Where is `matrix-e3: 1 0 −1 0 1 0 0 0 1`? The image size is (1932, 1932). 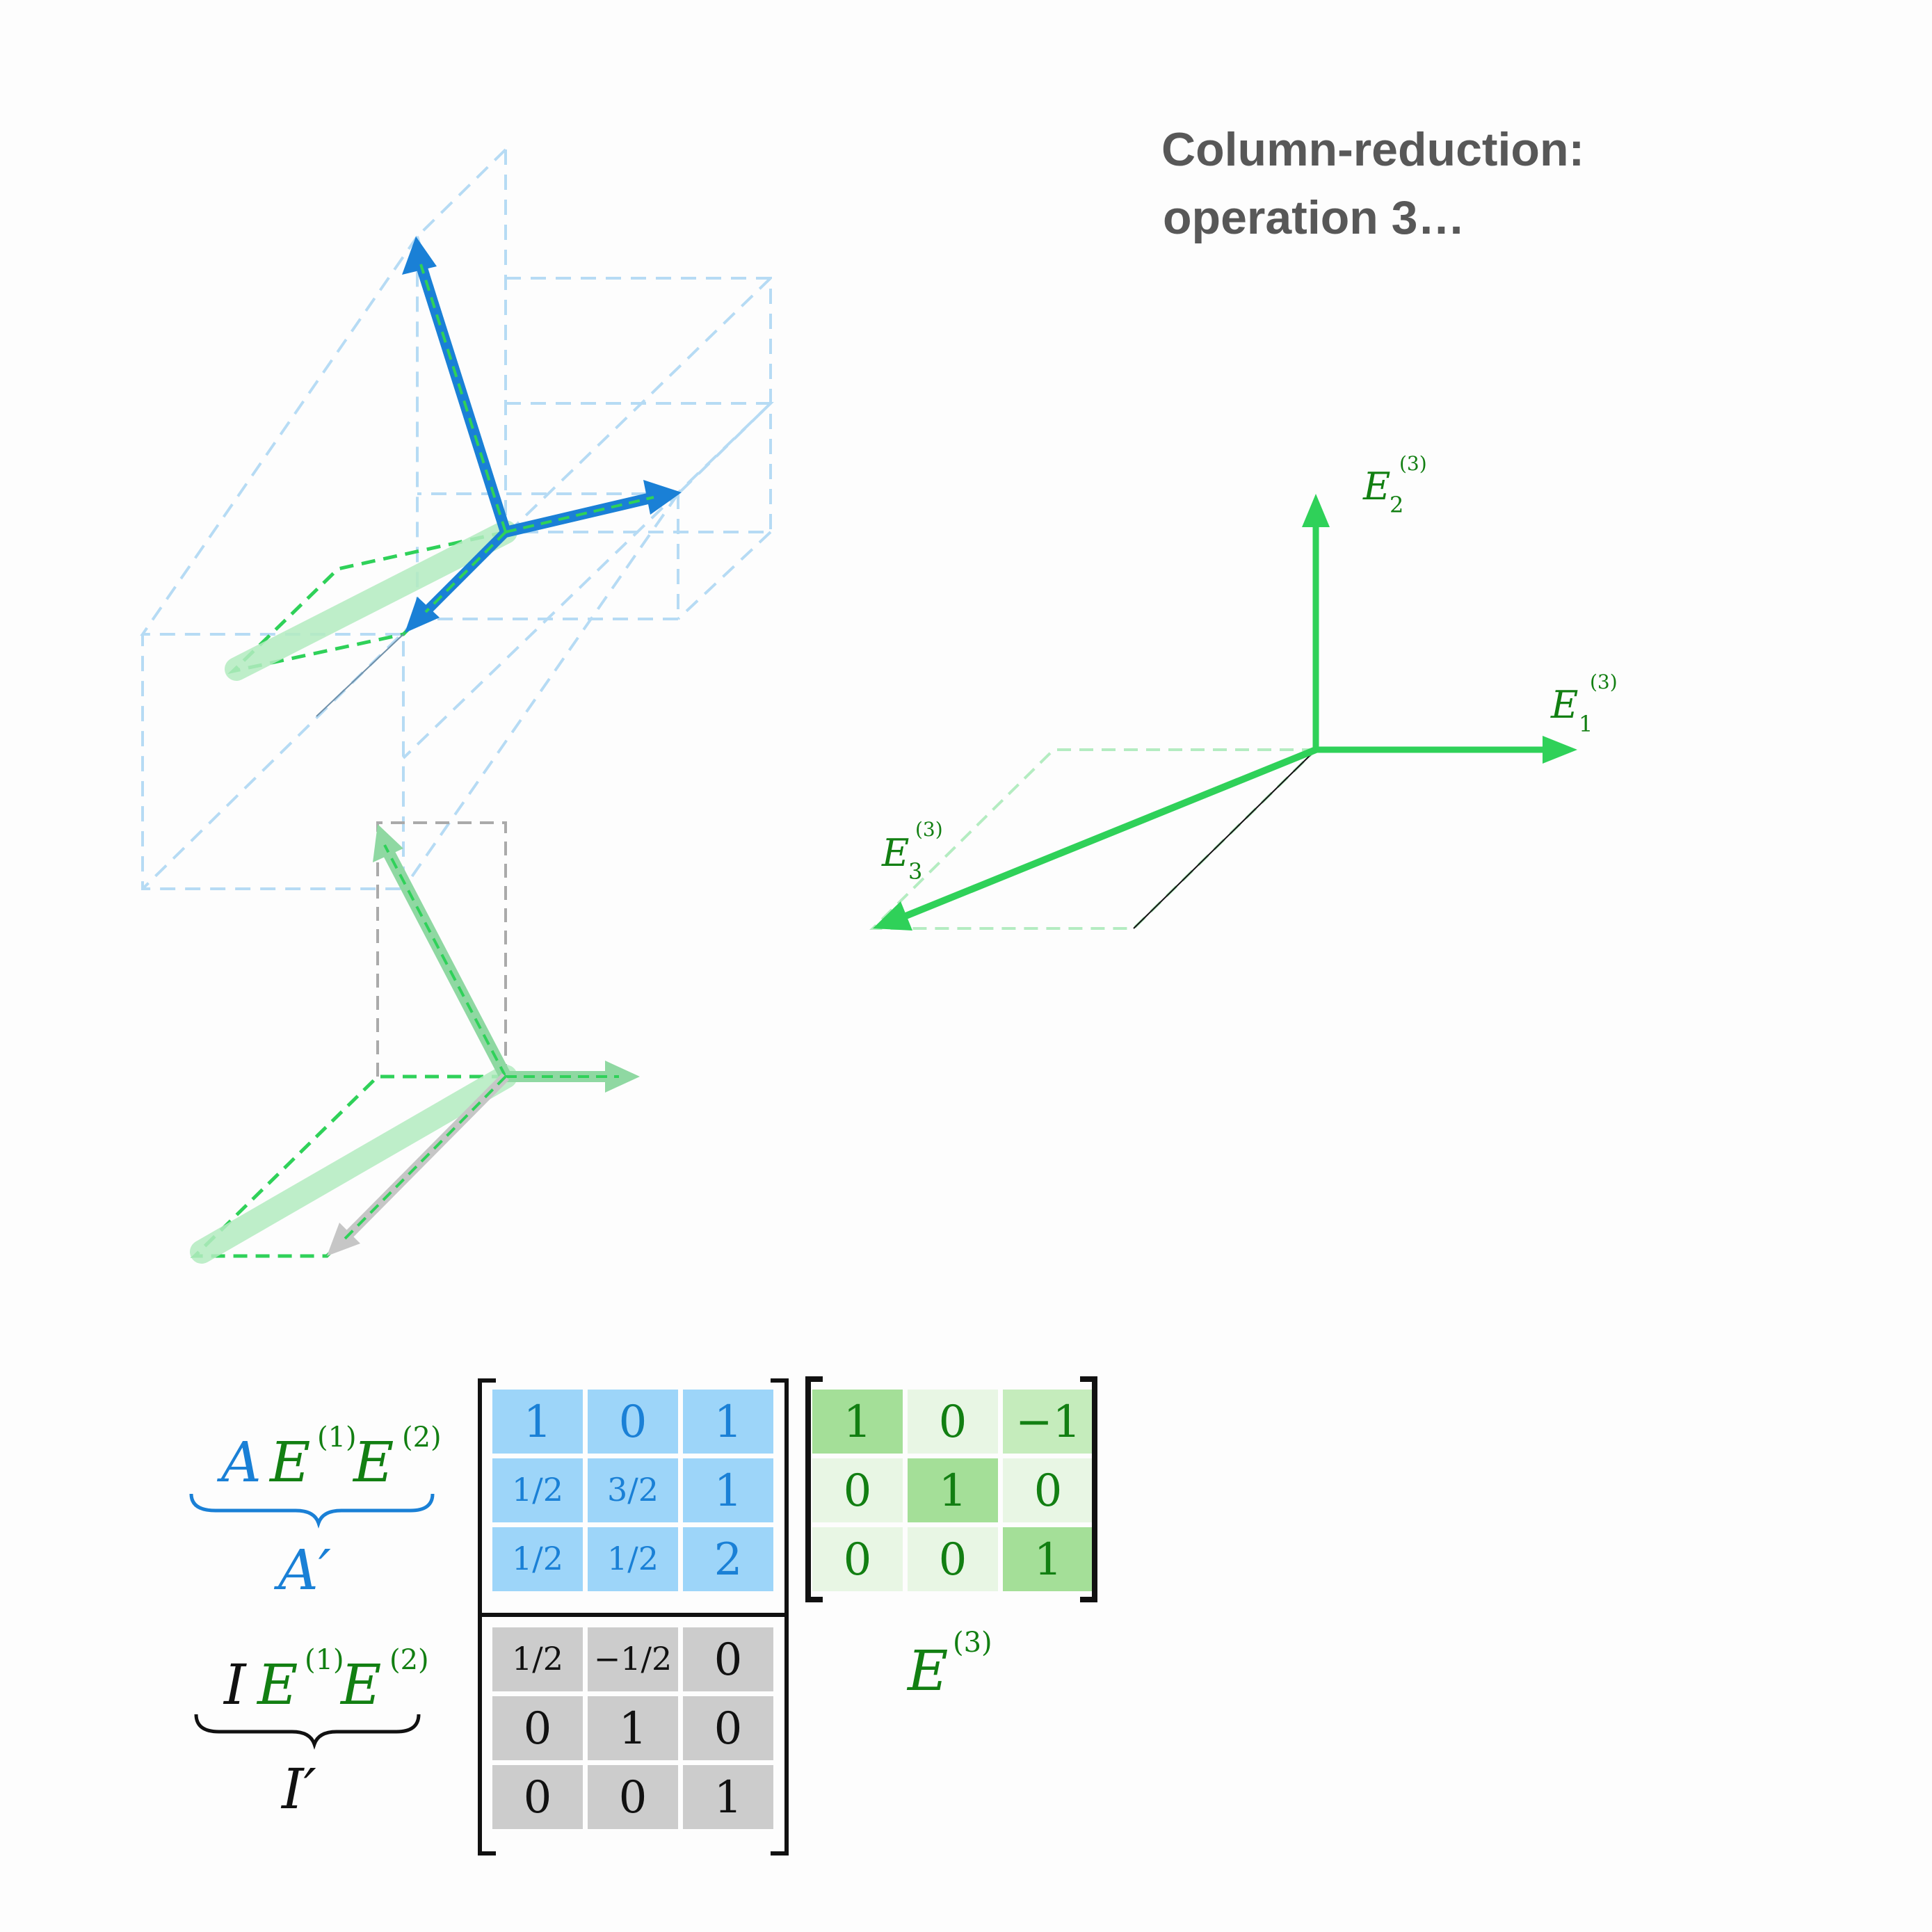
matrix-e3: 1 0 −1 0 1 0 0 0 1 is located at coordinates (953, 1490).